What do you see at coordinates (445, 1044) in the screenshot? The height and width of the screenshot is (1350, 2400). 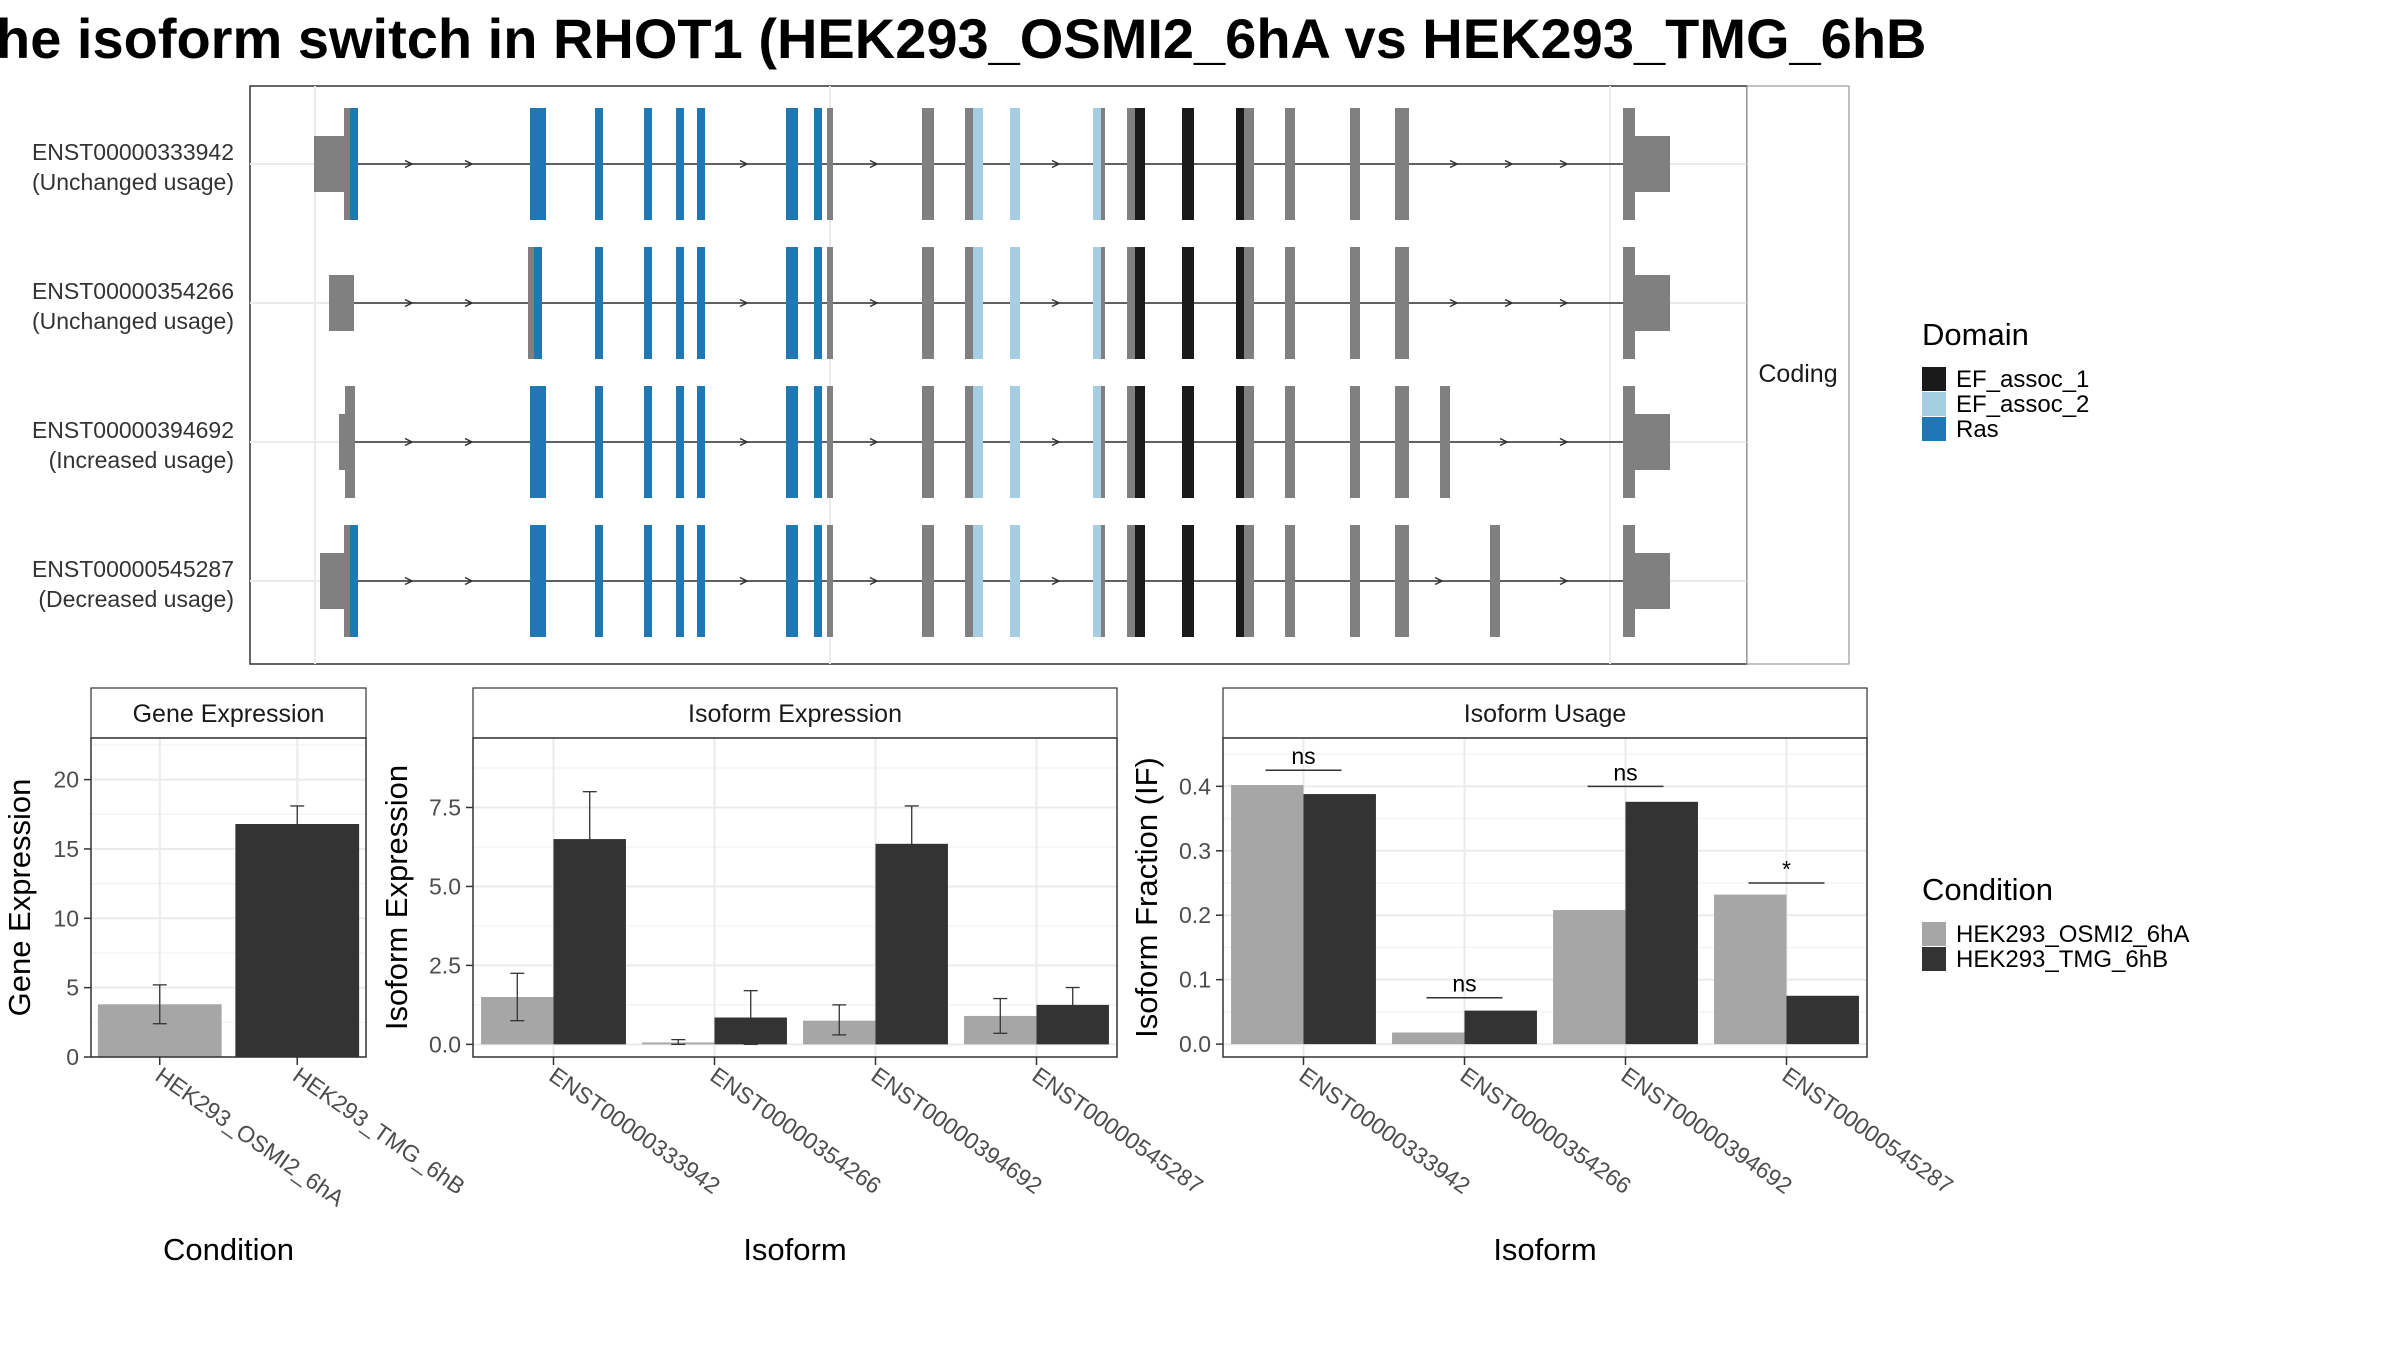 I see `y-tick-label: 0.0` at bounding box center [445, 1044].